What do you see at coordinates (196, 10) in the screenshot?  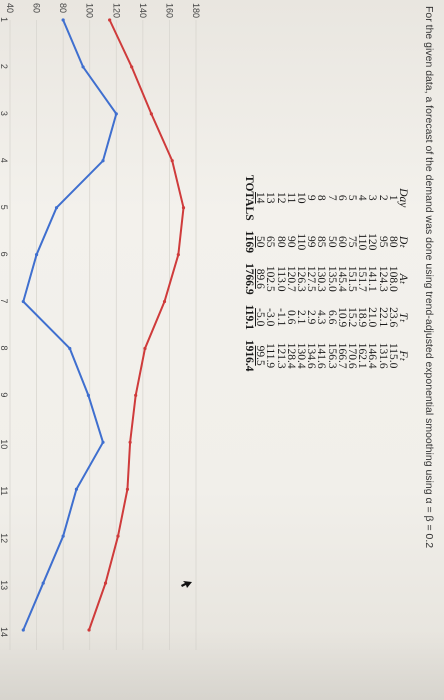 I see `y-tick-label: 180` at bounding box center [196, 10].